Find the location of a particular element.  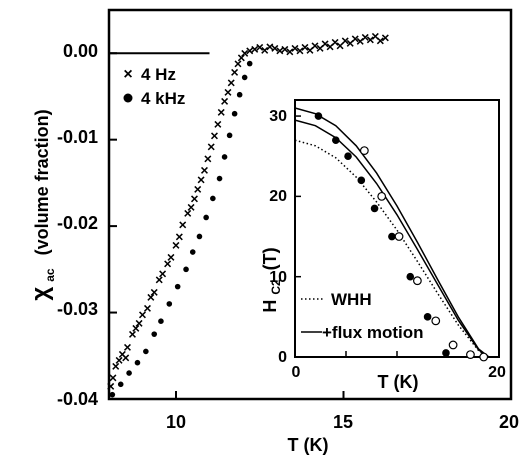

inset-y-title-h: H is located at coordinates (270, 306).